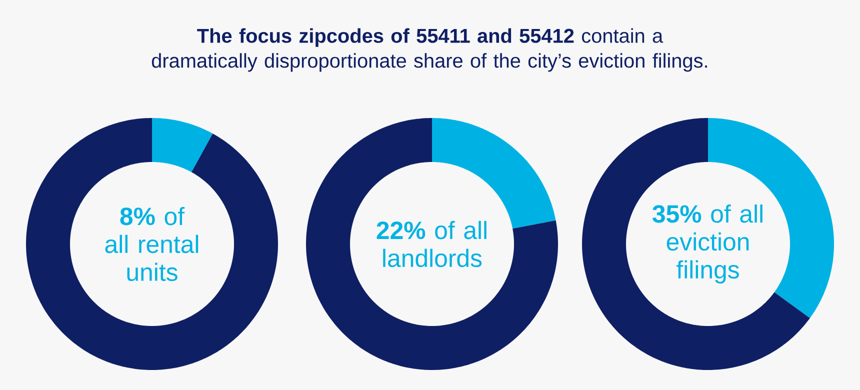 Image resolution: width=860 pixels, height=390 pixels. What do you see at coordinates (151, 244) in the screenshot?
I see `text: 8% of all rental units` at bounding box center [151, 244].